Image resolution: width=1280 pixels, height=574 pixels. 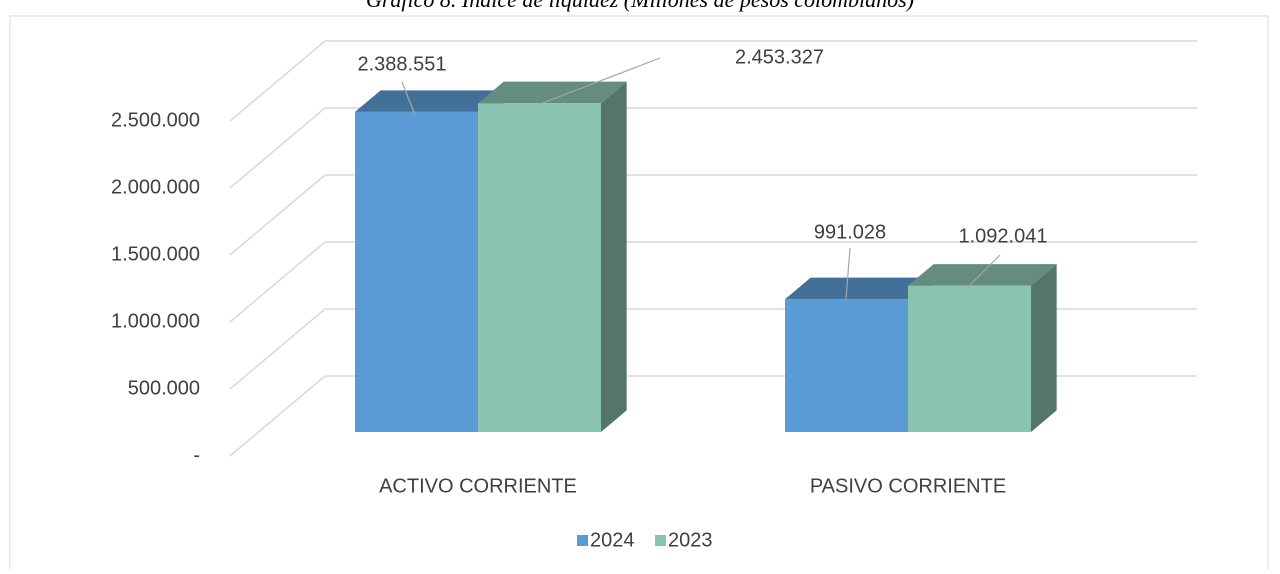 I want to click on y-tick-label: 2.500.000, so click(x=155, y=120).